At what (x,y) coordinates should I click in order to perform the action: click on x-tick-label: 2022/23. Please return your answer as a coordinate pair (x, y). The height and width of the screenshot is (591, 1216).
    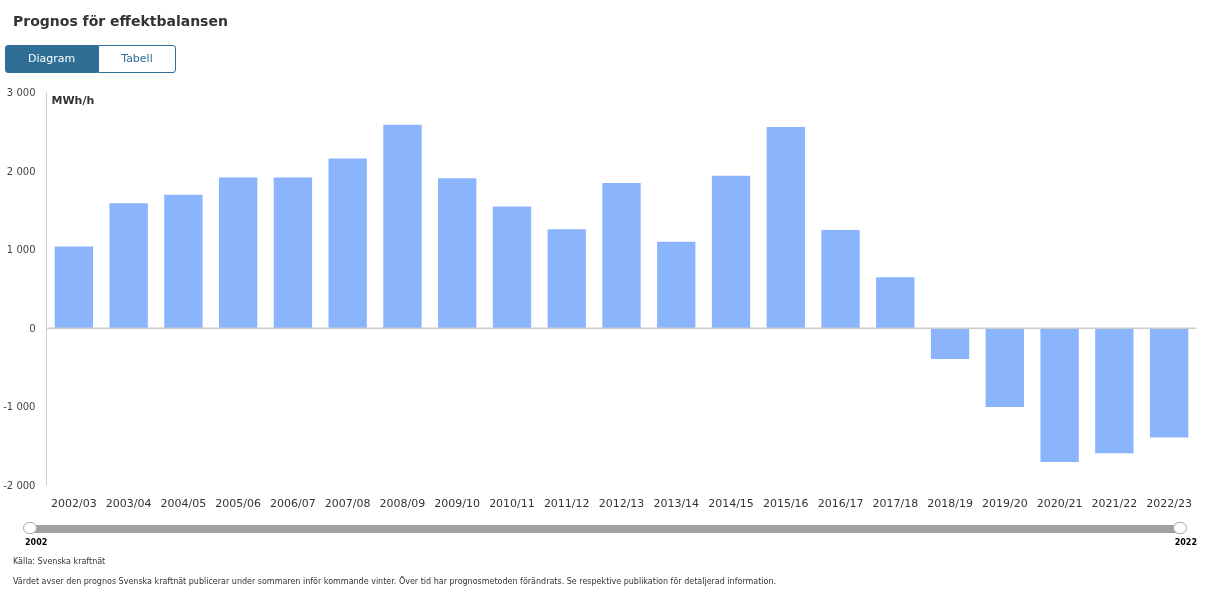
    Looking at the image, I should click on (1169, 503).